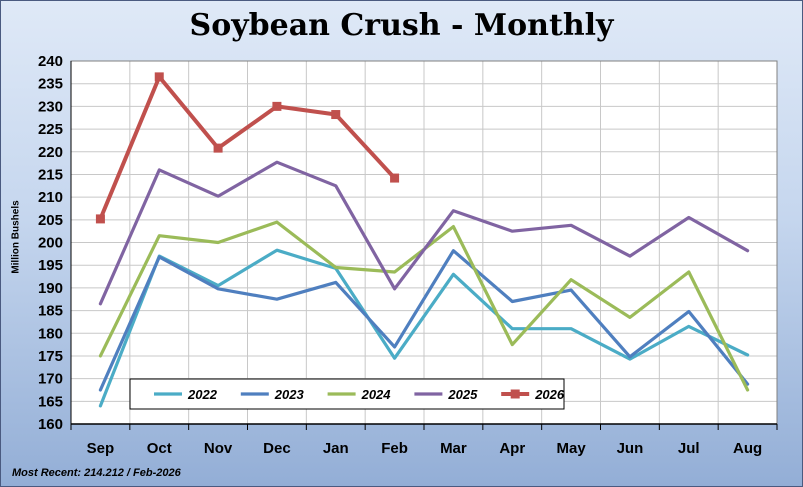  Describe the element at coordinates (50, 61) in the screenshot. I see `y-tick-label: 240` at that location.